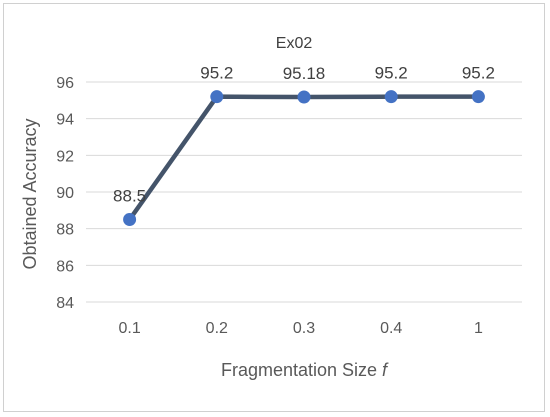 The image size is (550, 417). Describe the element at coordinates (299, 370) in the screenshot. I see `x-axis-title-text: Fragmentation Size` at that location.